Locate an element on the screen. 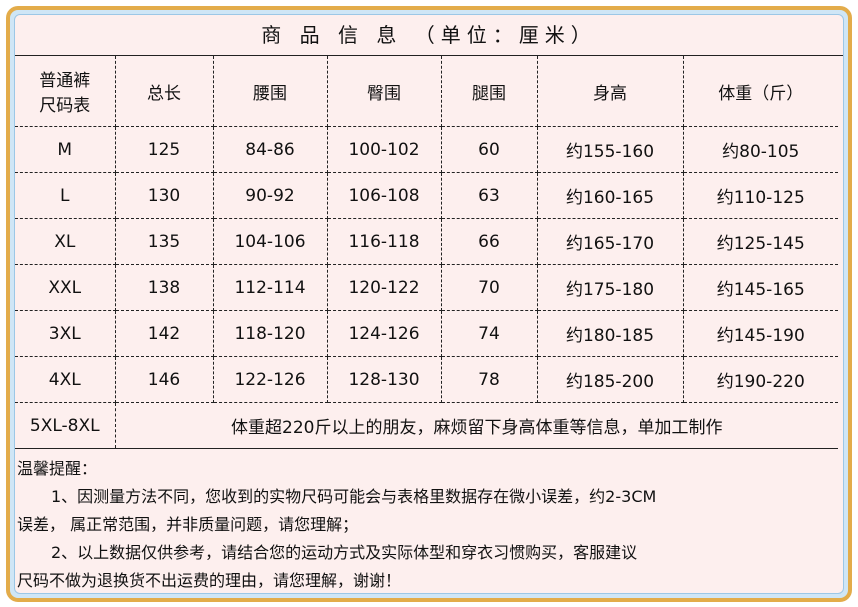  value-cell: 122-126 is located at coordinates (270, 379).